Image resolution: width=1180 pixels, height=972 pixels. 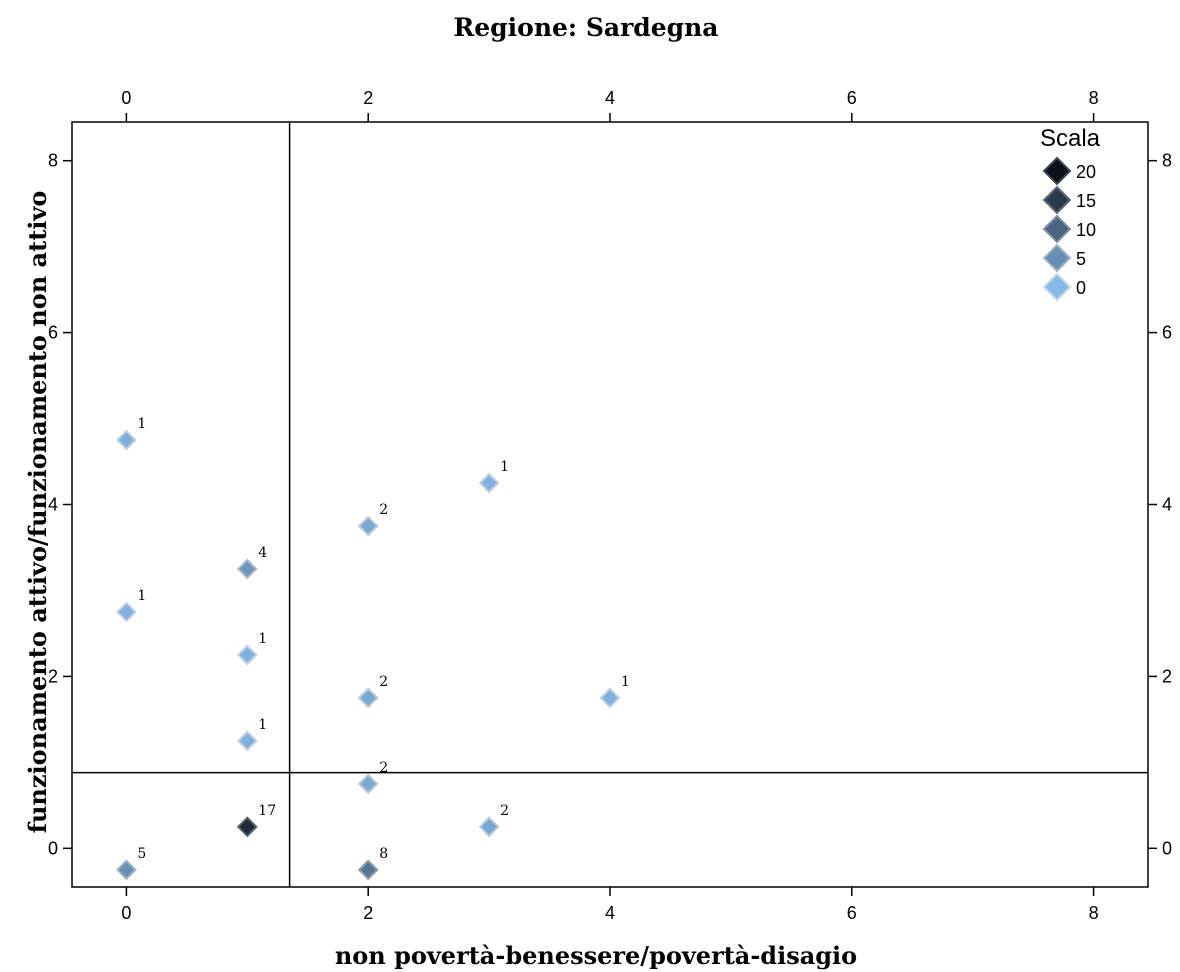 What do you see at coordinates (1167, 505) in the screenshot?
I see `y-tick-label-right: 4` at bounding box center [1167, 505].